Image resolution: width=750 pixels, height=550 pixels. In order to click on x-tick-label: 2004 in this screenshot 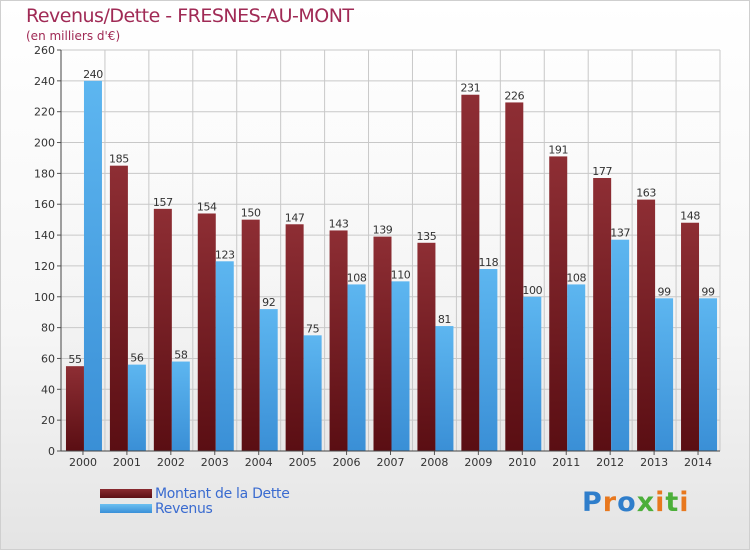, I will do `click(259, 462)`.